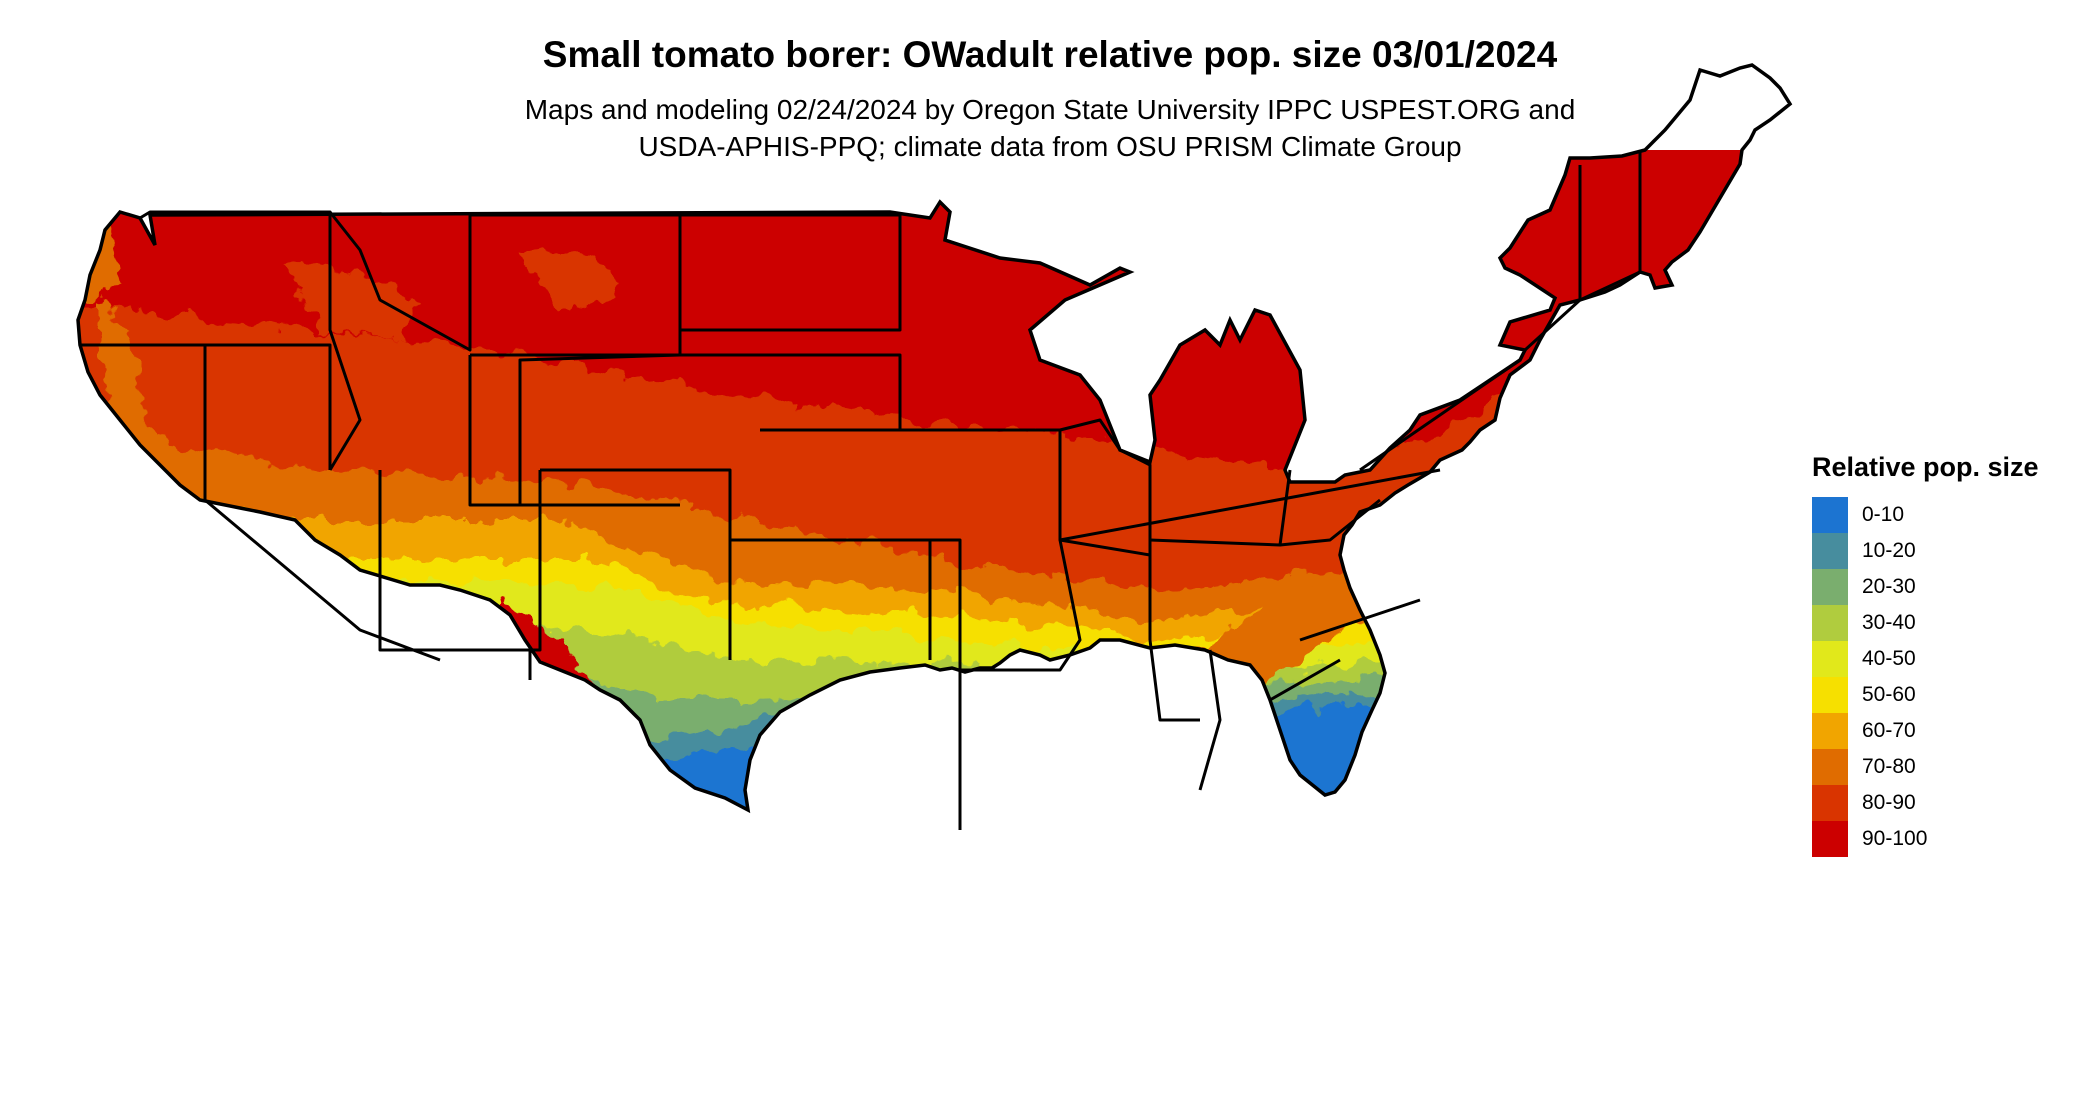  I want to click on legend-label: 60-70, so click(1889, 730).